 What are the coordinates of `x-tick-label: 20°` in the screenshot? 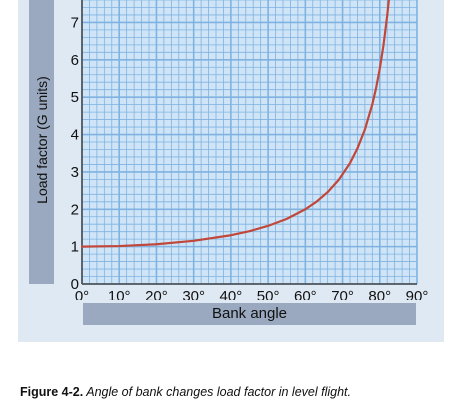 It's located at (156, 294).